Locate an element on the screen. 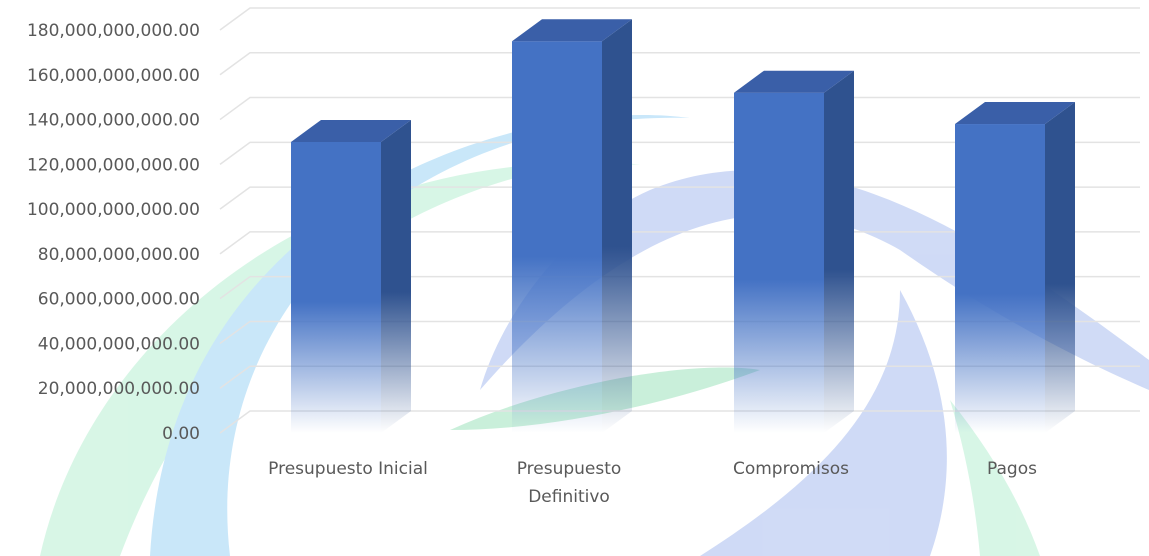 This screenshot has height=556, width=1149. y-tick-label: 120,000,000,000.00 is located at coordinates (113, 165).